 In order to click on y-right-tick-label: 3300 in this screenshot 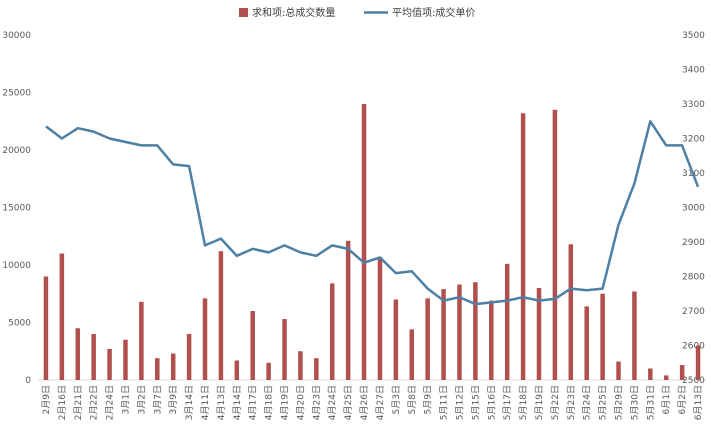, I will do `click(693, 105)`.